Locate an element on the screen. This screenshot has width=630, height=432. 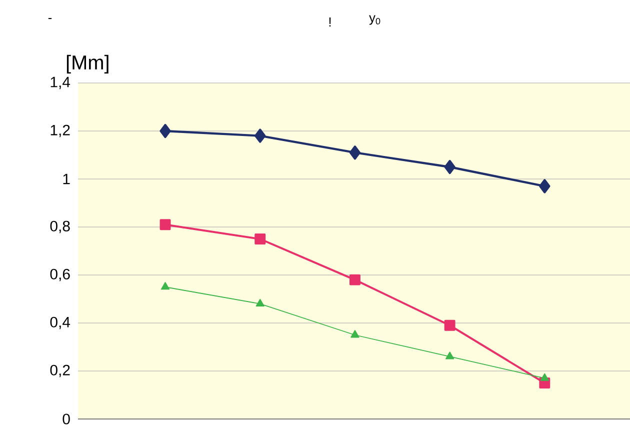
y-tick-label: 1 is located at coordinates (66, 179).